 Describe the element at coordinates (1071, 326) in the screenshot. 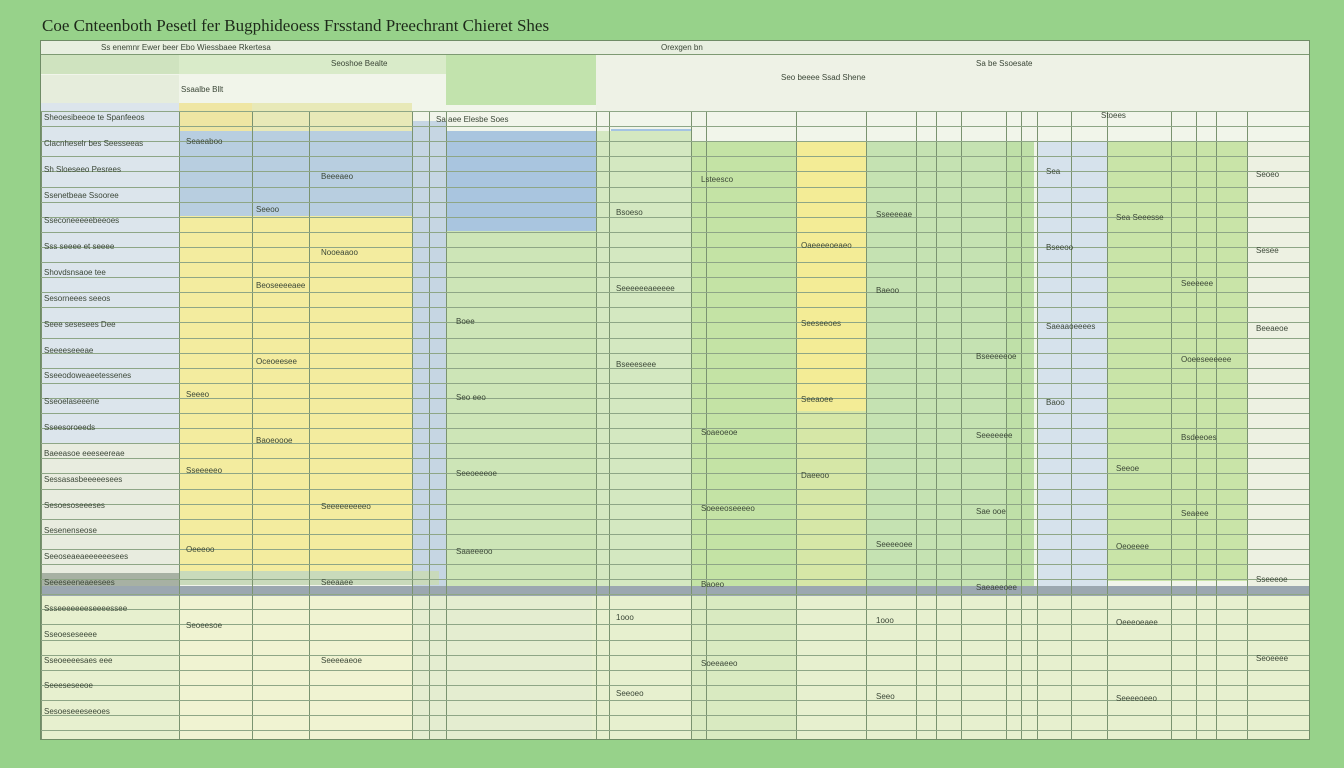

I see `cell-value: Saeaaoeeees` at that location.